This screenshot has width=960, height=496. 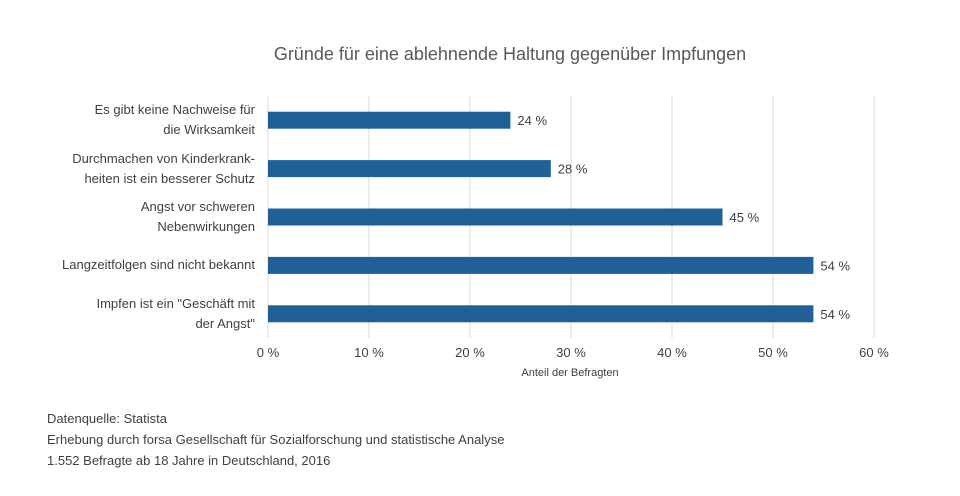 I want to click on data-label: 45 %, so click(x=745, y=217).